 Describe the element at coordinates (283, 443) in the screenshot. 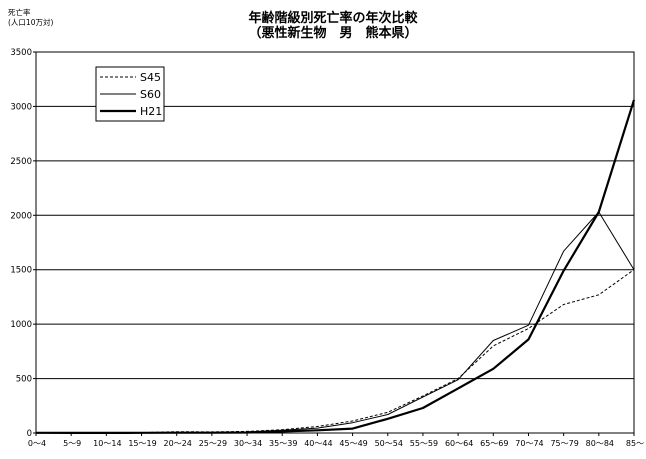

I see `x-tick-label: 35～39` at that location.